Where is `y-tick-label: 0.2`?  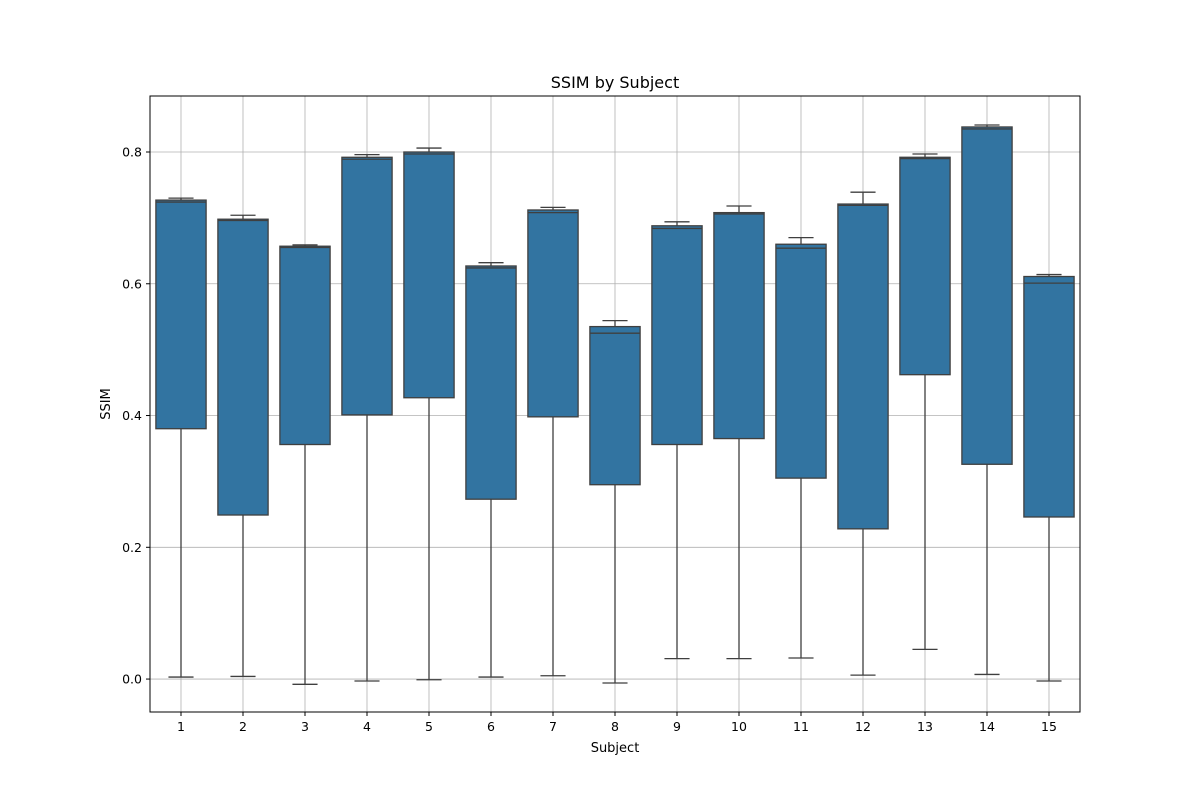
y-tick-label: 0.2 is located at coordinates (132, 547).